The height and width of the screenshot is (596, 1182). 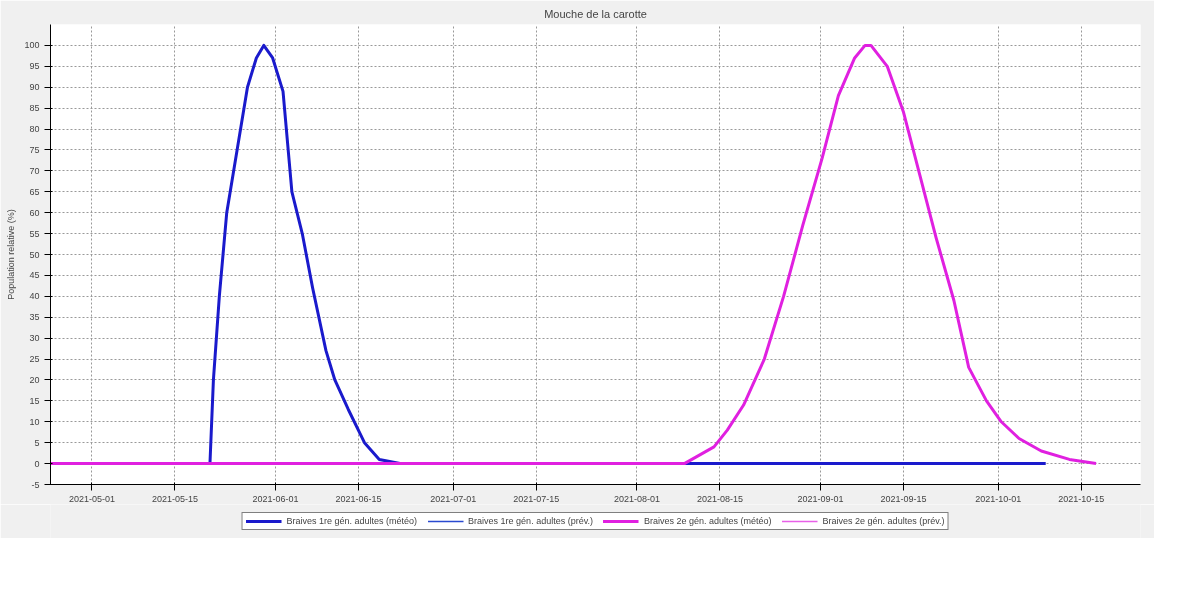 I want to click on y-tick-label: 10, so click(x=34, y=421).